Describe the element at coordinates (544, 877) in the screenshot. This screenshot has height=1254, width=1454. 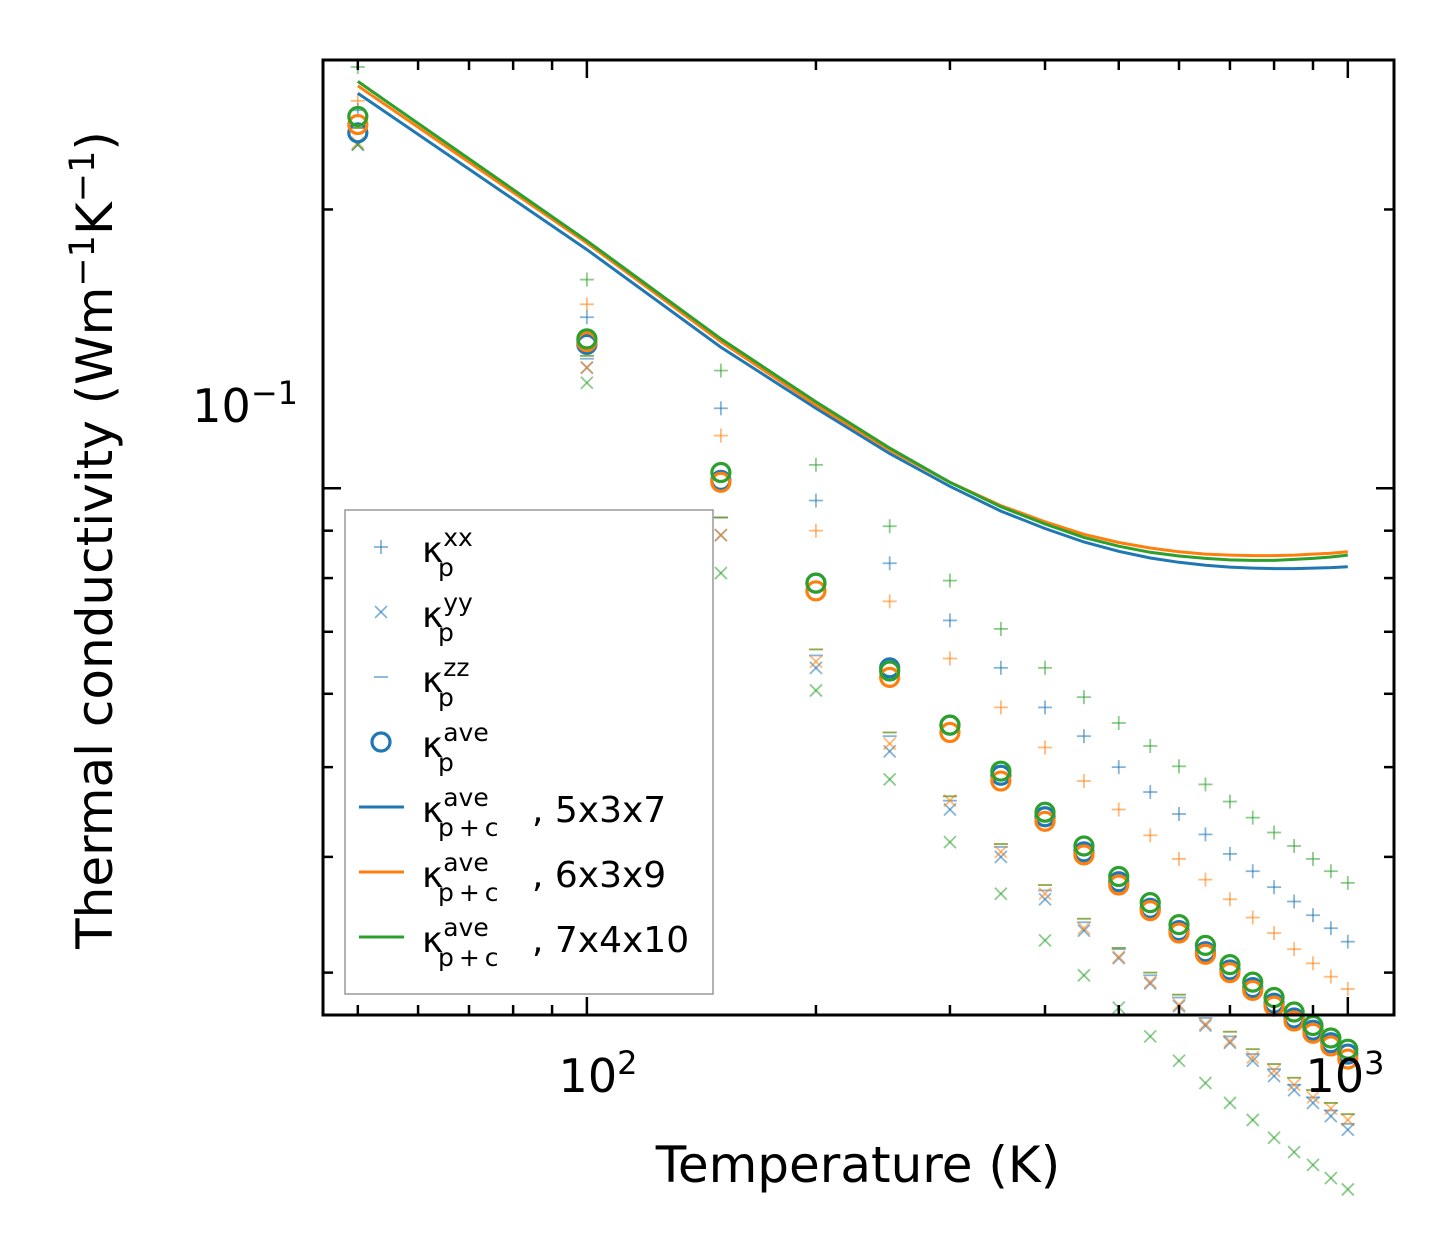
I see `legend-label-total-6x3x9: κave p + c, 6x3x9` at that location.